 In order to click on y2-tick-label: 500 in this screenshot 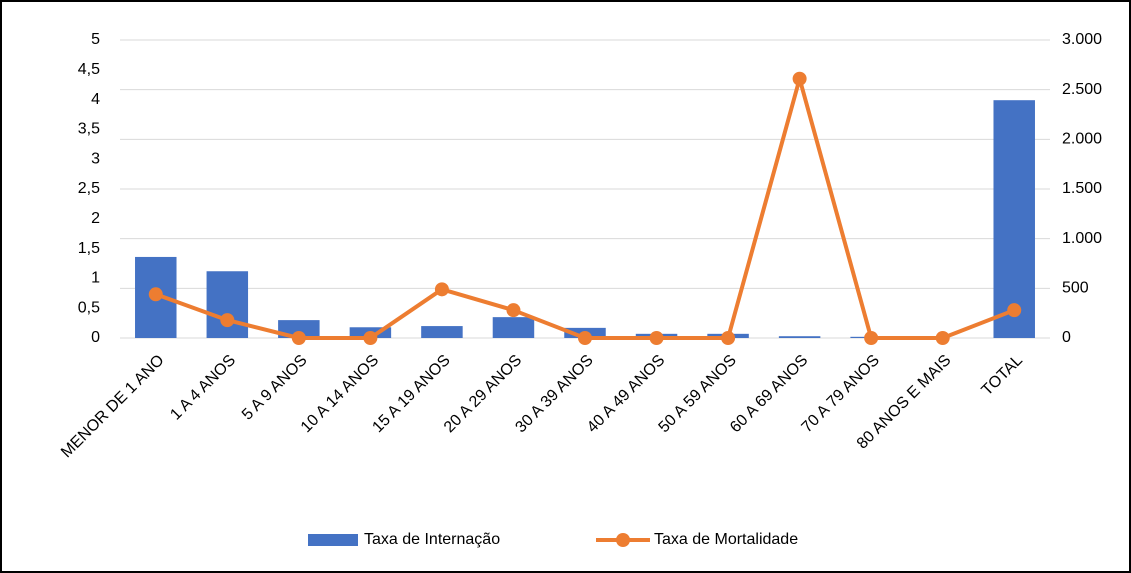, I will do `click(1075, 288)`.